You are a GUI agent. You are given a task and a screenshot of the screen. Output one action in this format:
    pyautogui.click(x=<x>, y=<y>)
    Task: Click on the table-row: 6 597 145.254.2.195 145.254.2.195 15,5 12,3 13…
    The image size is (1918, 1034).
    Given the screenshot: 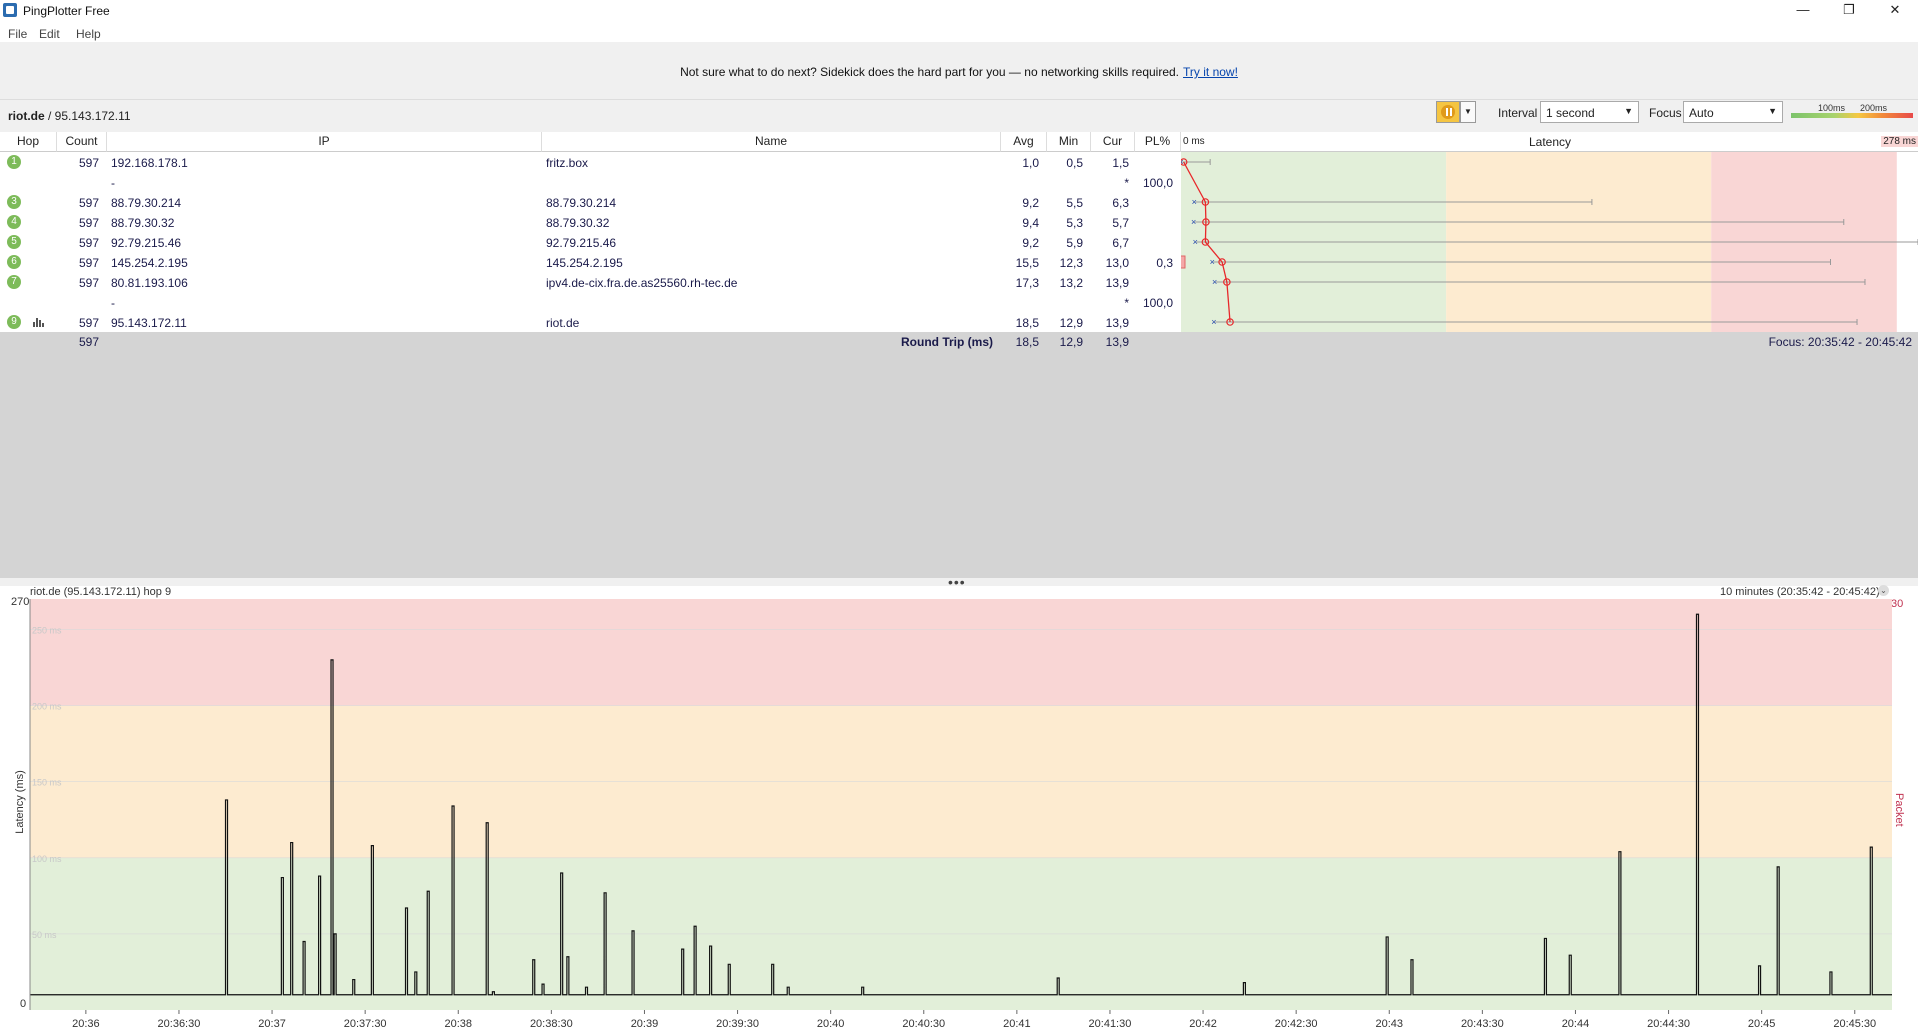 What is the action you would take?
    pyautogui.click(x=590, y=262)
    